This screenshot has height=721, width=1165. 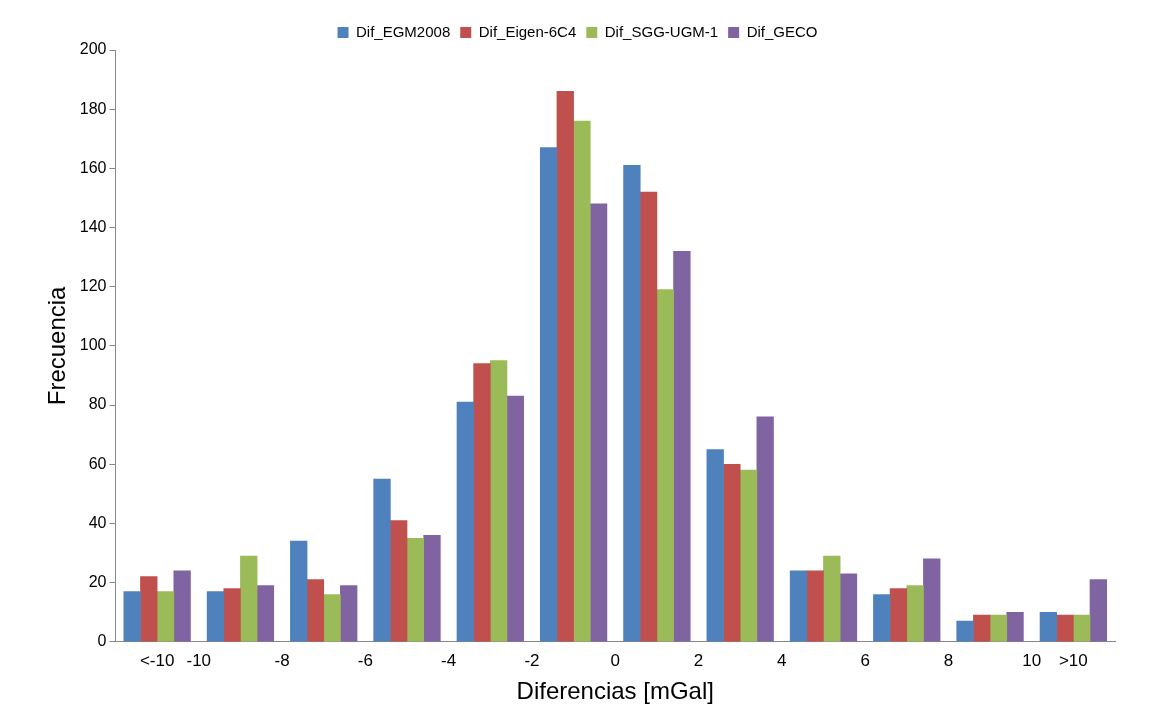 I want to click on y-tick-label: 160, so click(x=93, y=167).